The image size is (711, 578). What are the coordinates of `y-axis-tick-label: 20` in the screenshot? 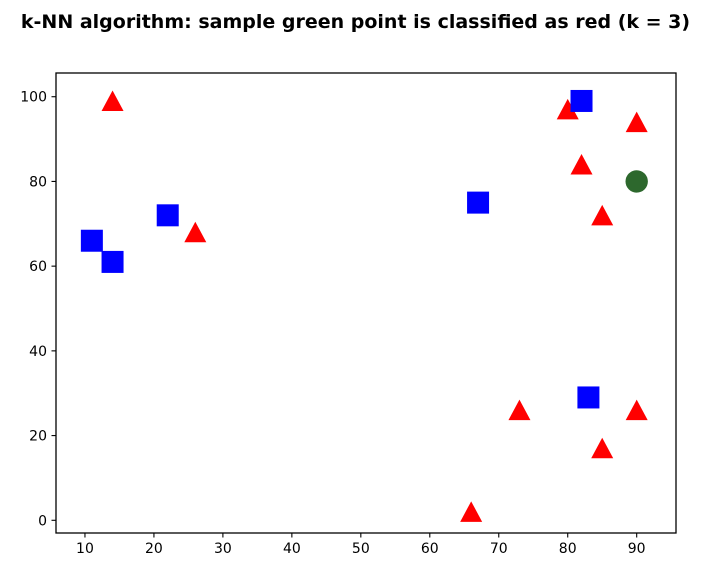 It's located at (38, 437).